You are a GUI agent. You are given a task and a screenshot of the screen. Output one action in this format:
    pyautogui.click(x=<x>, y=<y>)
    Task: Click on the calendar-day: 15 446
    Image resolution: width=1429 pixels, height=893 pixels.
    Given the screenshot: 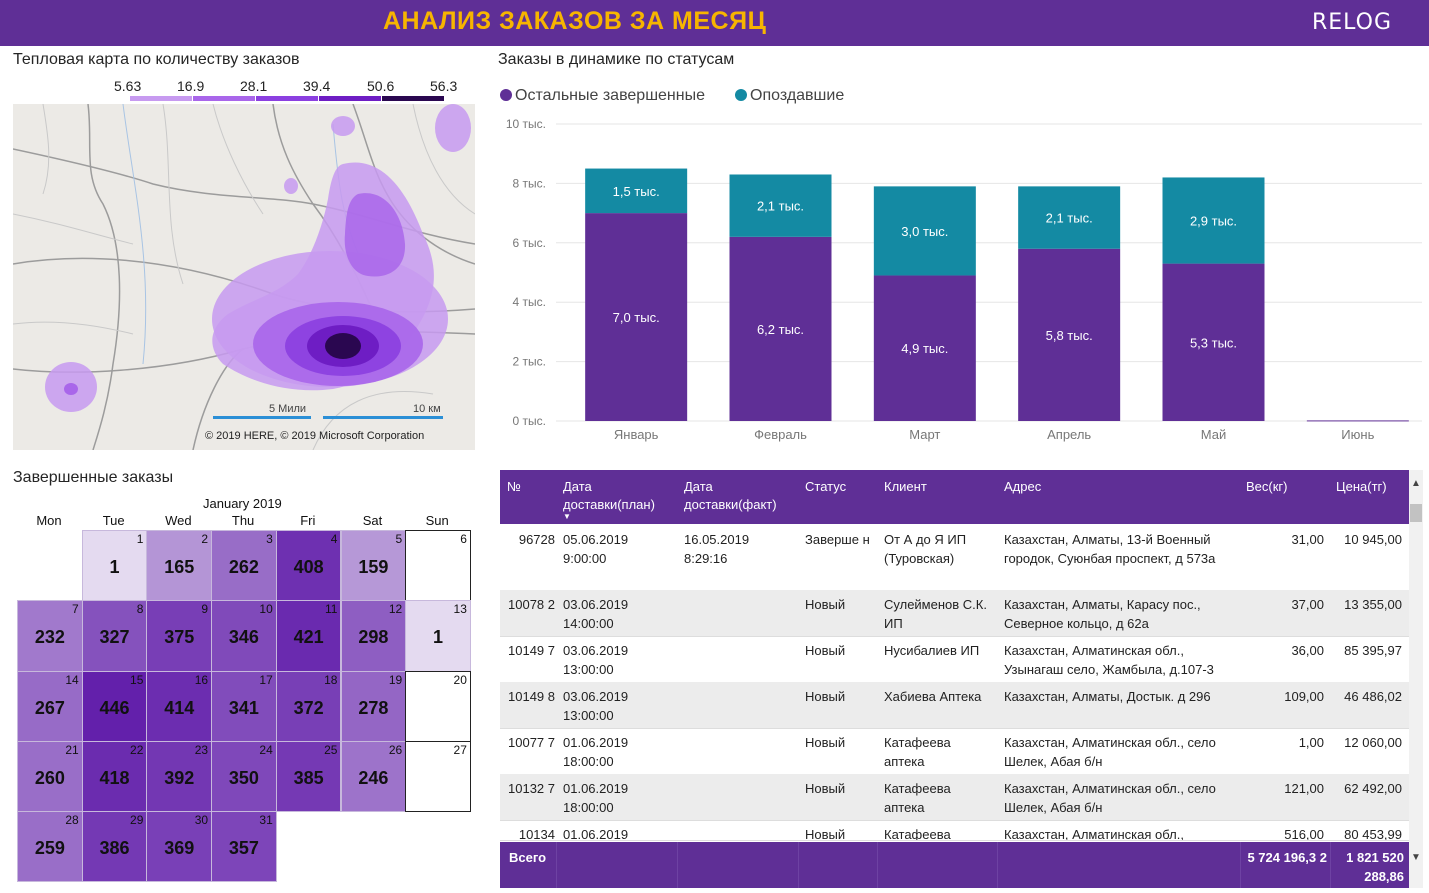 What is the action you would take?
    pyautogui.click(x=114, y=706)
    